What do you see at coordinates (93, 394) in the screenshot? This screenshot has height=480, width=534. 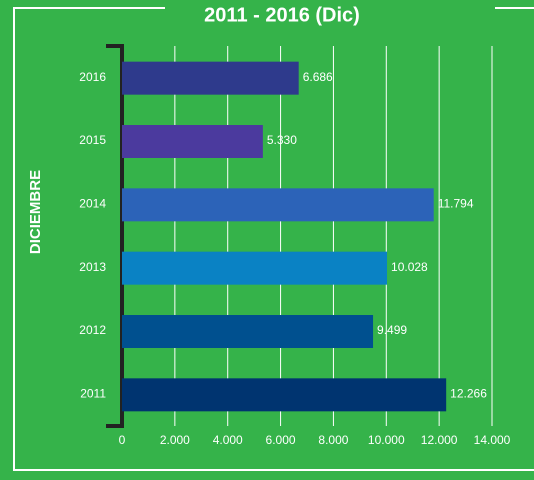 I see `y-tick-label: 2011` at bounding box center [93, 394].